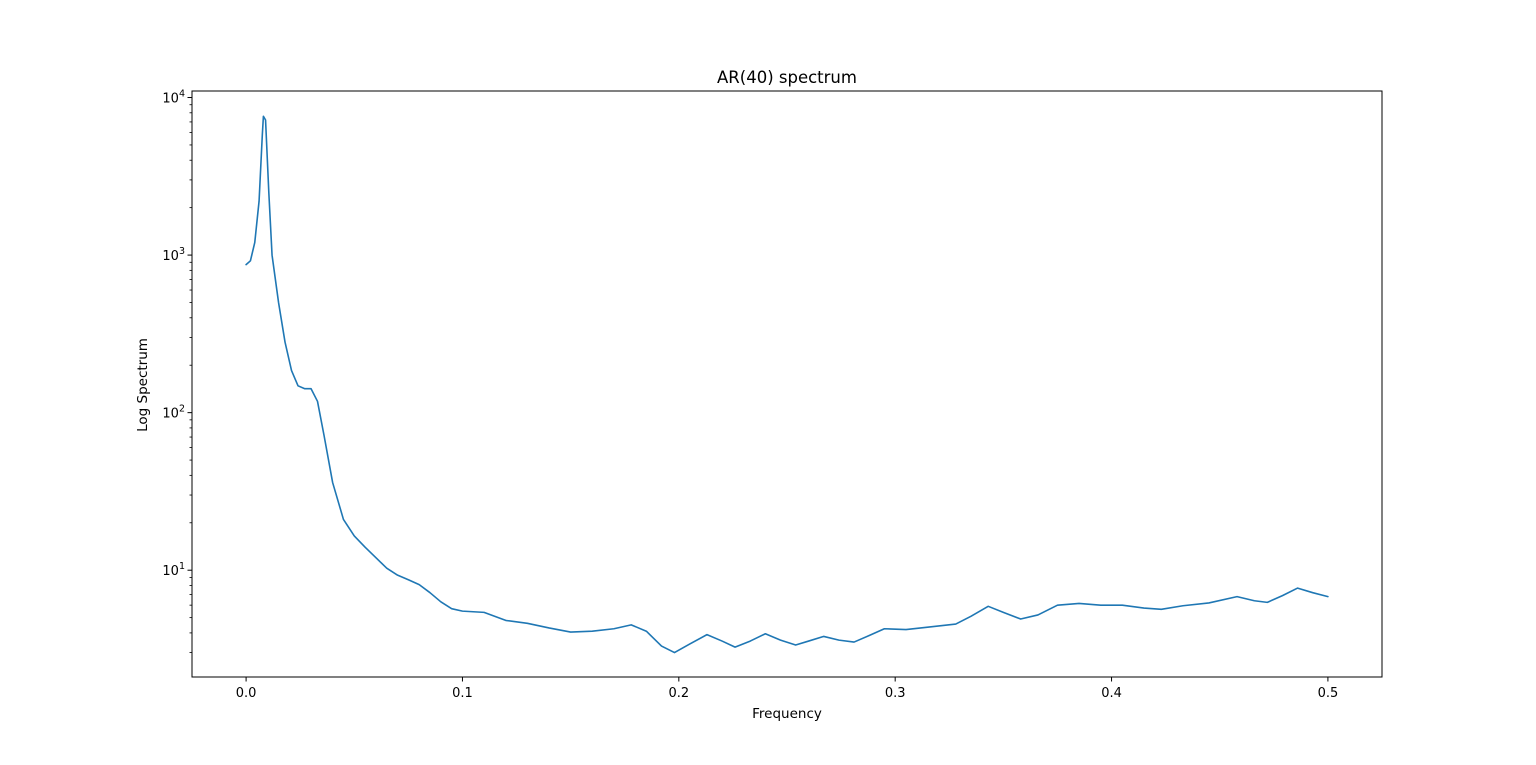  What do you see at coordinates (182, 409) in the screenshot?
I see `y-tick-label-exponent: 2` at bounding box center [182, 409].